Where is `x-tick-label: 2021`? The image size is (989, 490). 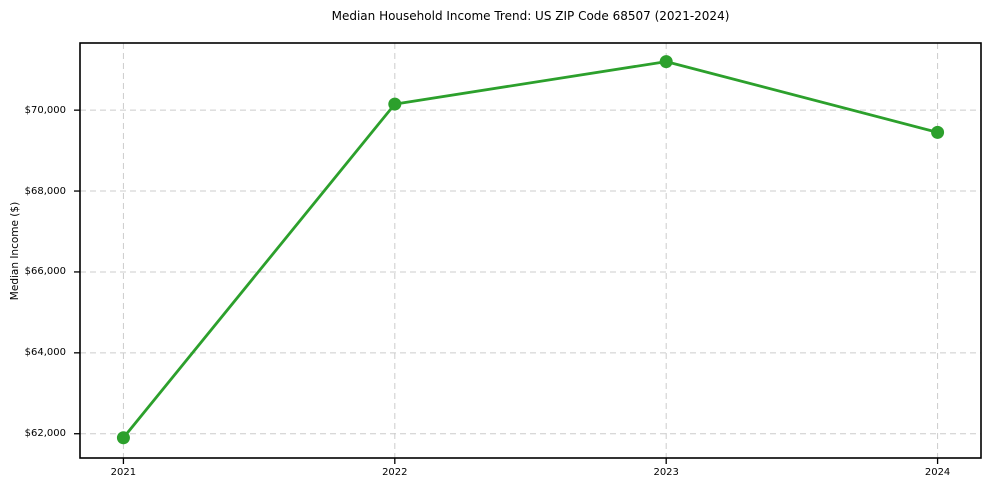
x-tick-label: 2021 is located at coordinates (123, 472).